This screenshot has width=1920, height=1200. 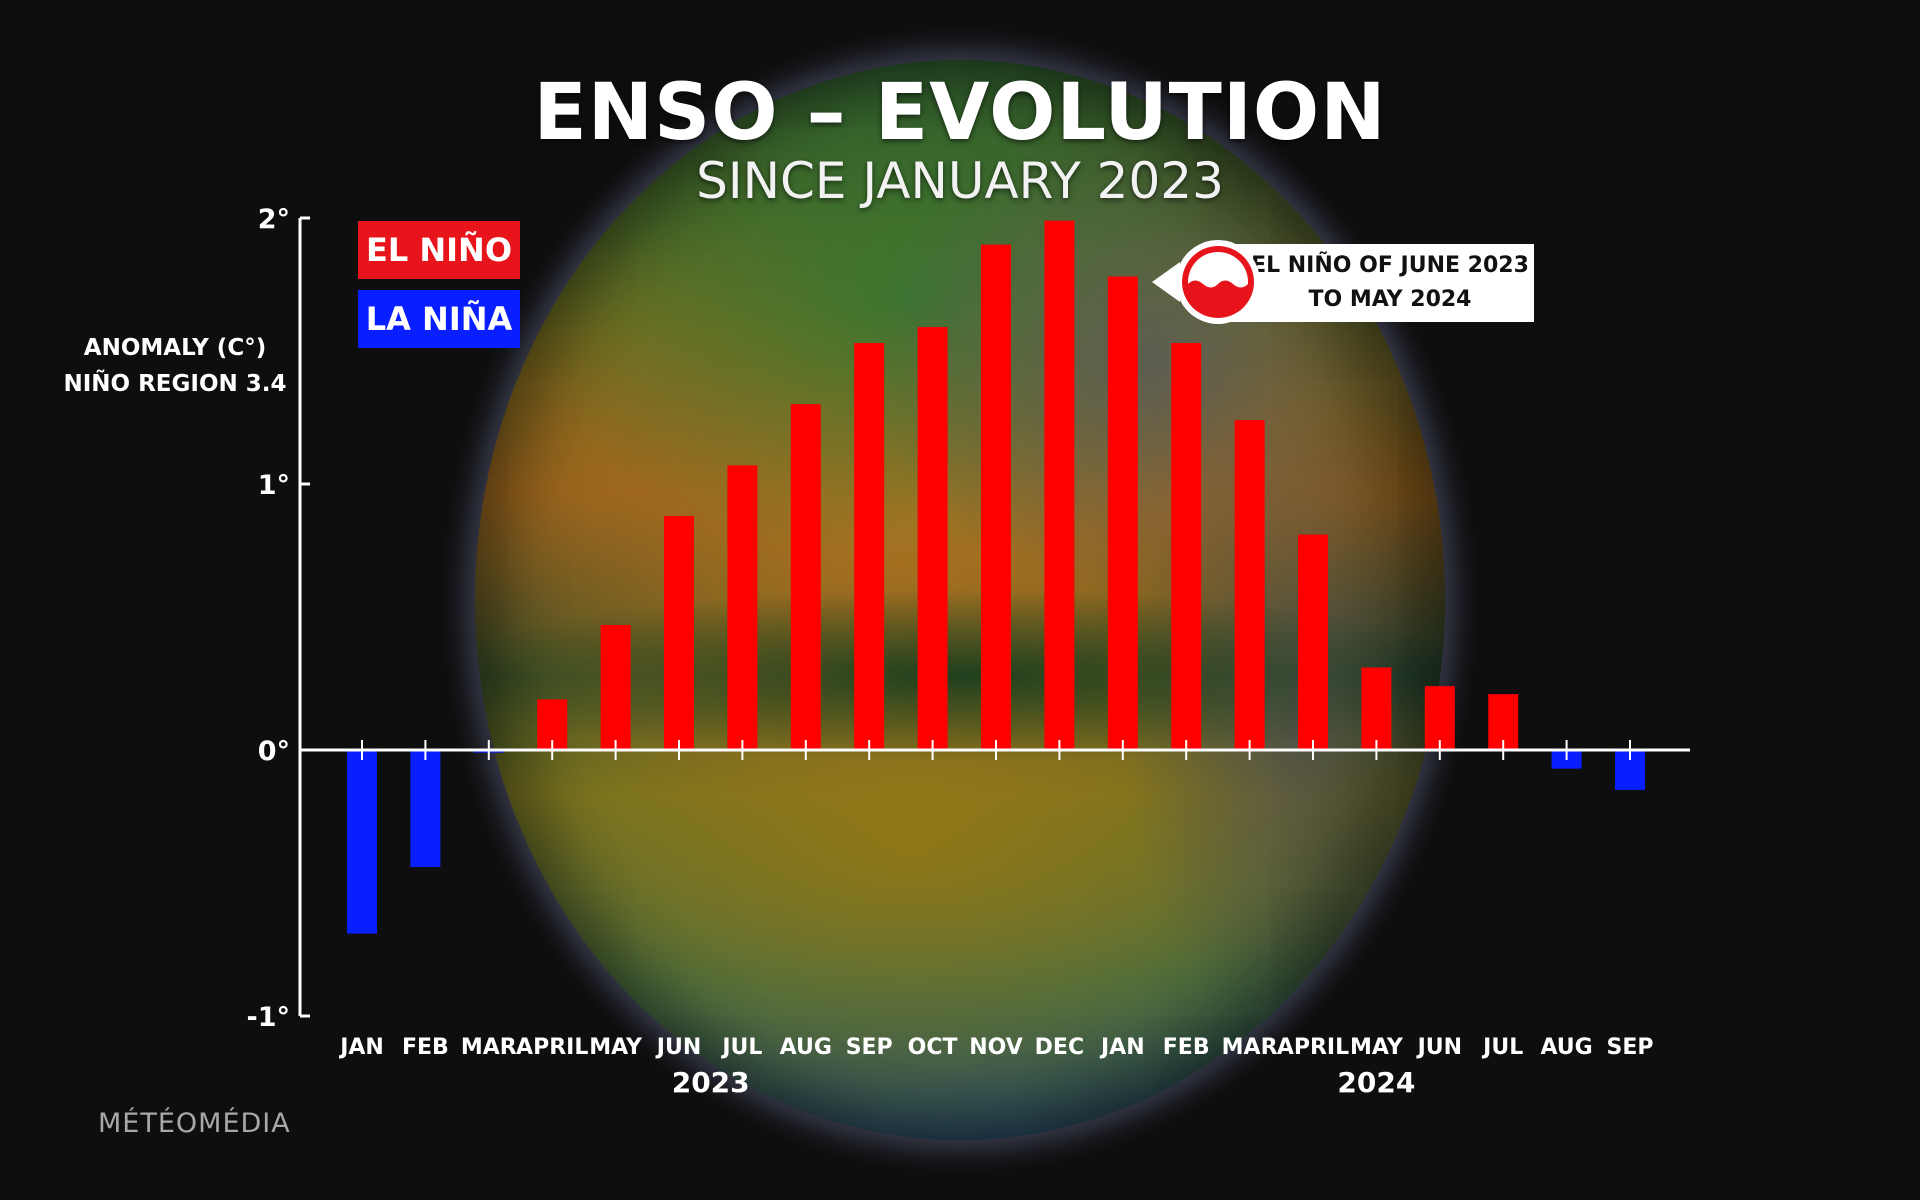 I want to click on ocean-wave-icon, so click(x=1206, y=282).